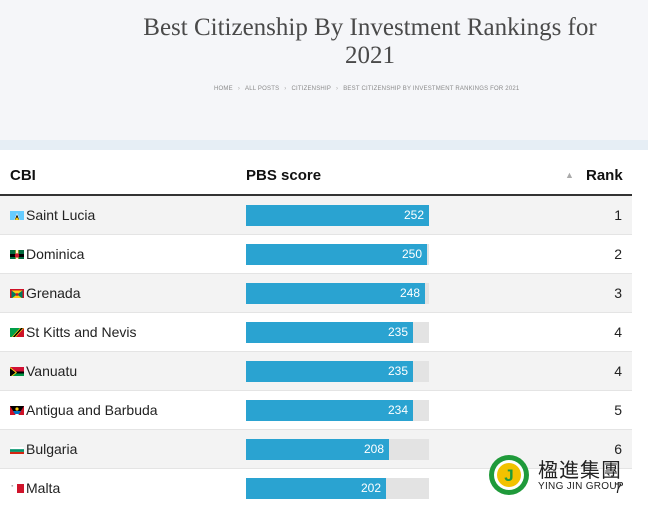 This screenshot has width=648, height=505. I want to click on pbs-score-bar-track: 252, so click(337, 215).